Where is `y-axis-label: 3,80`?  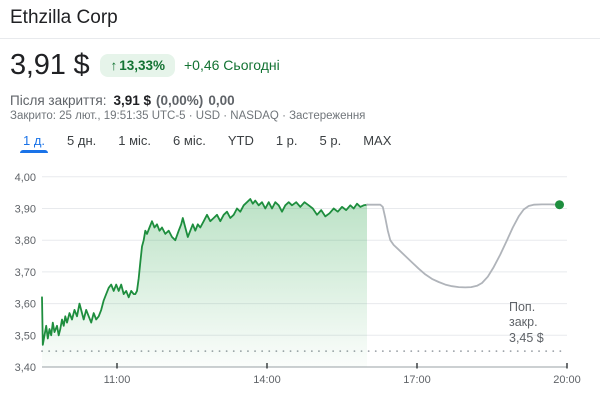
y-axis-label: 3,80 is located at coordinates (25, 241).